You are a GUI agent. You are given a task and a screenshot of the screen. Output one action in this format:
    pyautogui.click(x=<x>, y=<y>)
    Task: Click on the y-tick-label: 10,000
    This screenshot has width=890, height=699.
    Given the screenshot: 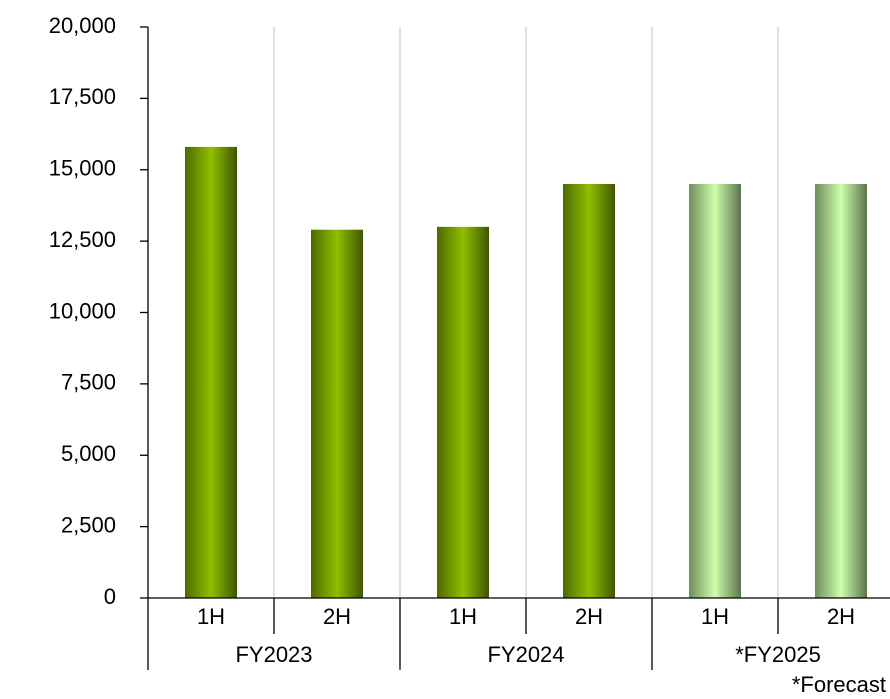 What is the action you would take?
    pyautogui.click(x=82, y=310)
    